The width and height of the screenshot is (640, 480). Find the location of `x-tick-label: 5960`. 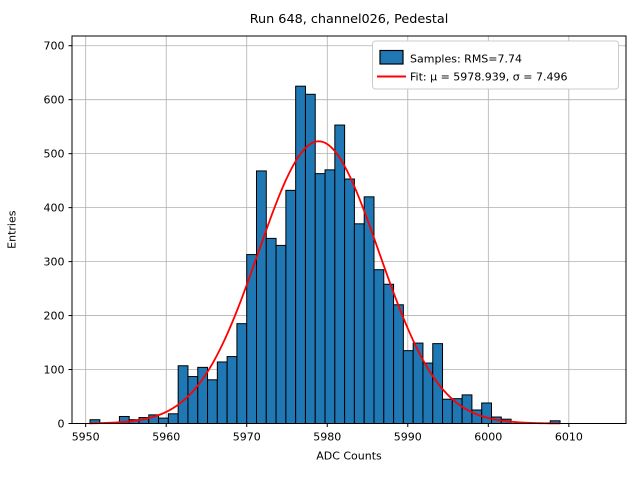

x-tick-label: 5960 is located at coordinates (166, 437).